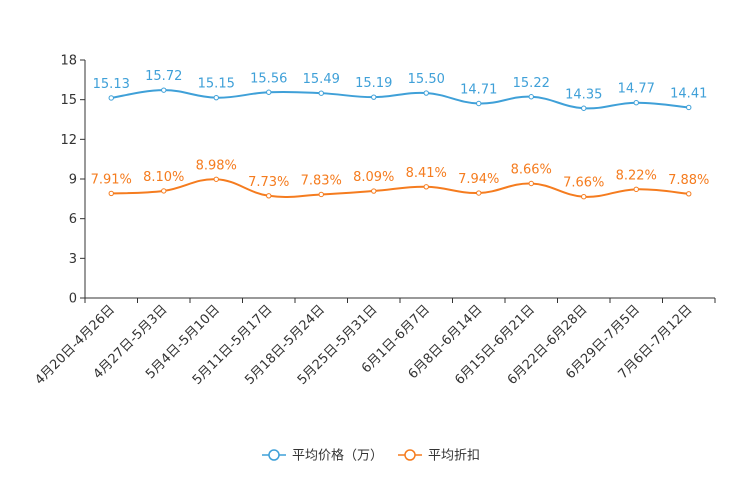 The width and height of the screenshot is (744, 496). Describe the element at coordinates (636, 175) in the screenshot. I see `discount-data-label: 8.22%` at that location.